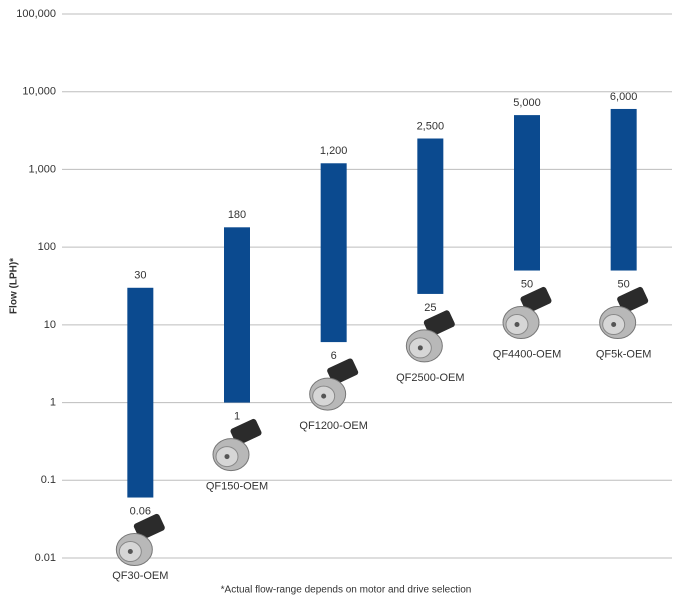 This screenshot has width=678, height=598. Describe the element at coordinates (42, 169) in the screenshot. I see `y-tick-label: 1,000` at that location.